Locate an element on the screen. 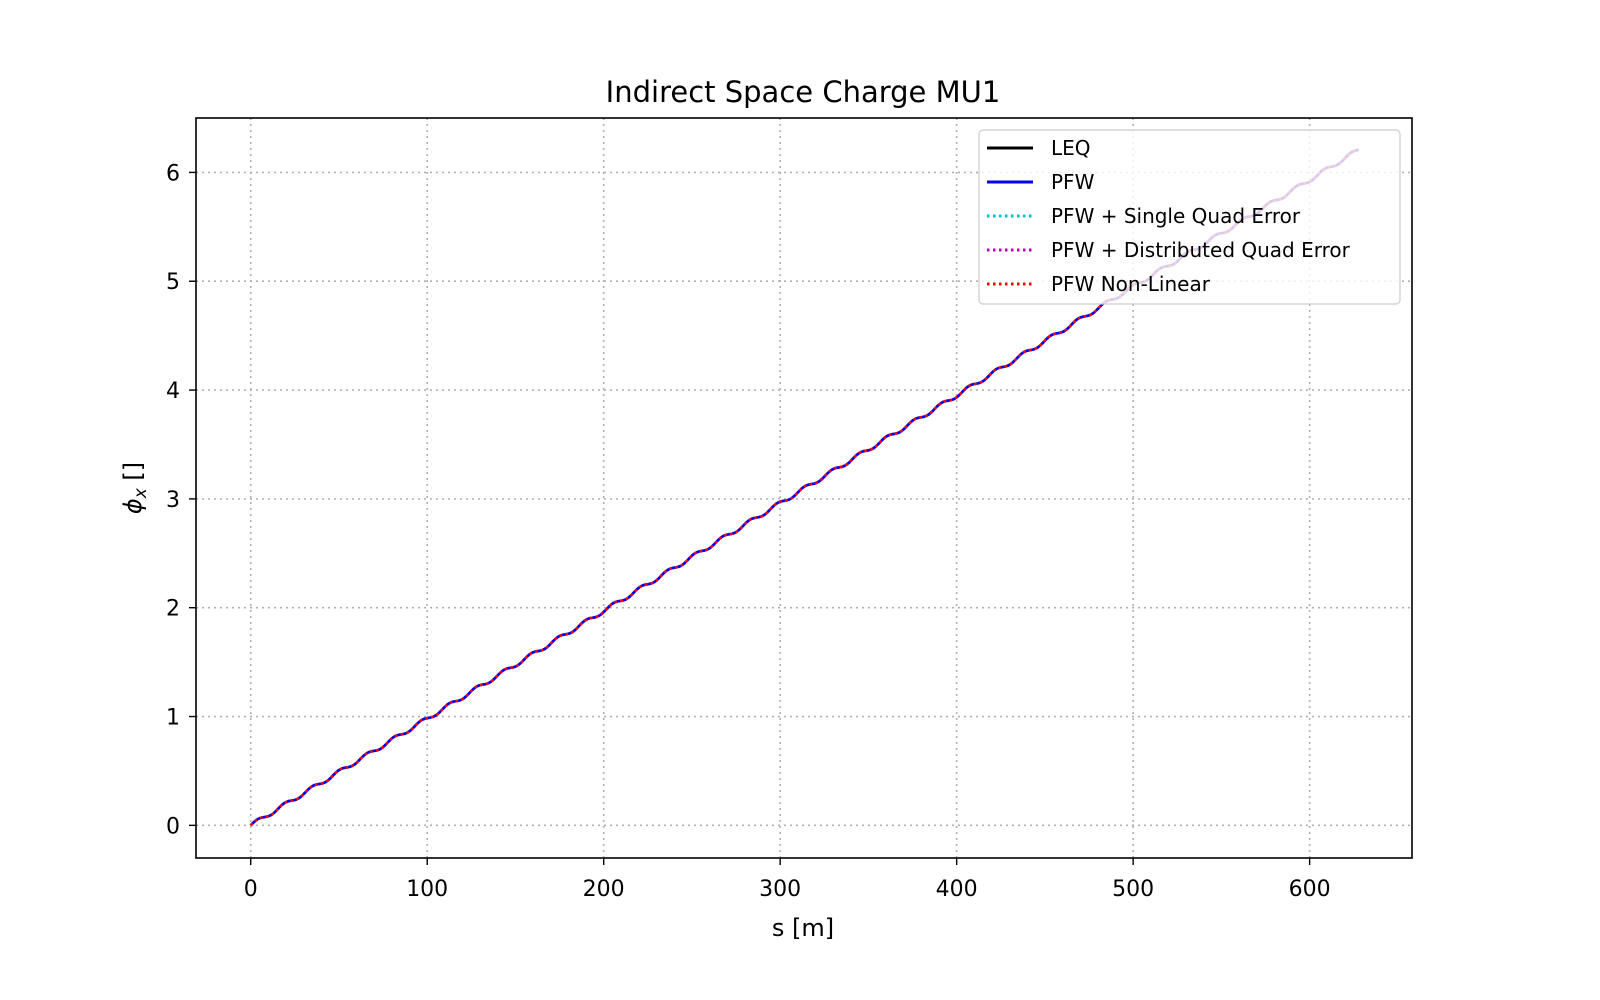  legend-box is located at coordinates (1189, 217).